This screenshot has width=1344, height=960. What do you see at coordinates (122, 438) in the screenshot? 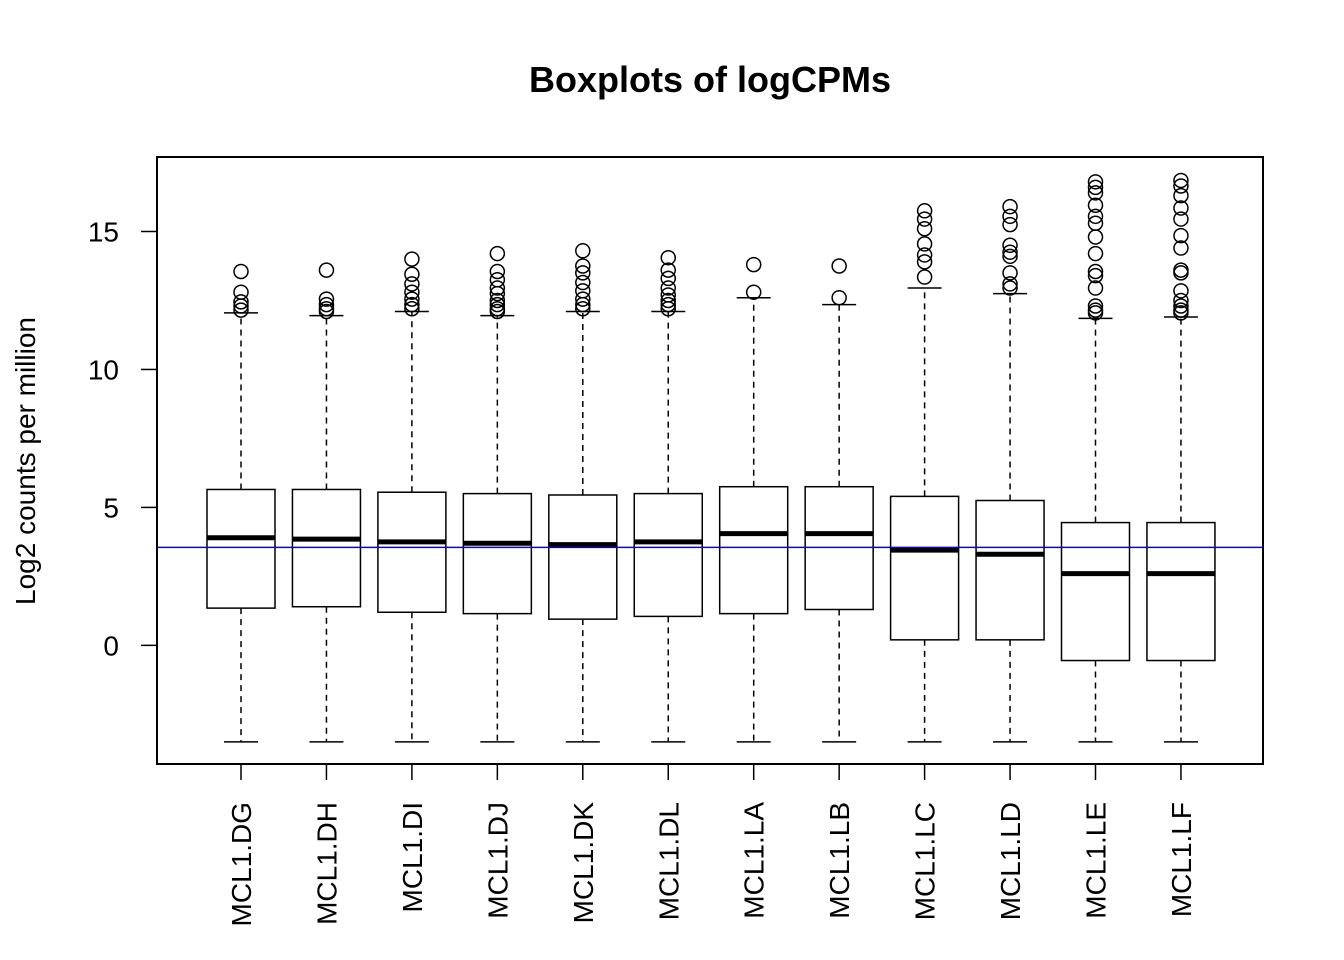
I see `y-axis: 0 5 10 15` at bounding box center [122, 438].